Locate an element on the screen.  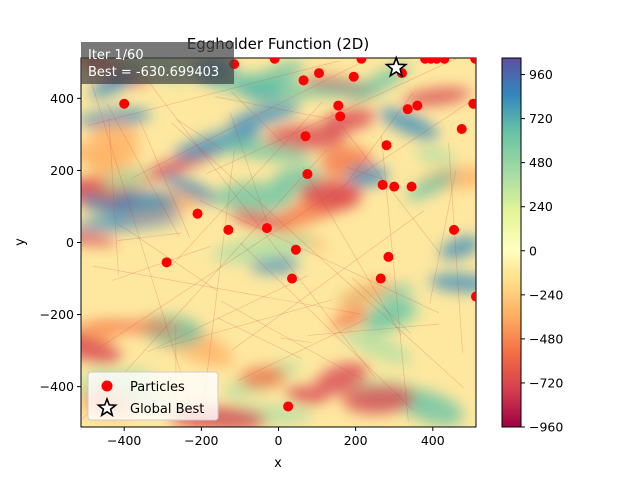
colorbar-tick-label: 0 is located at coordinates (533, 250).